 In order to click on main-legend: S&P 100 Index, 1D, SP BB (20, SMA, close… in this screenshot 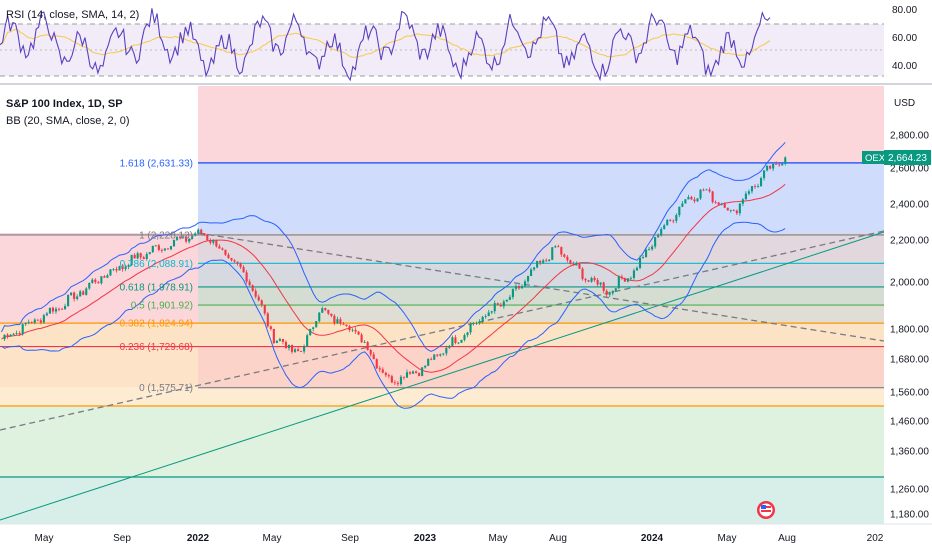, I will do `click(68, 113)`.